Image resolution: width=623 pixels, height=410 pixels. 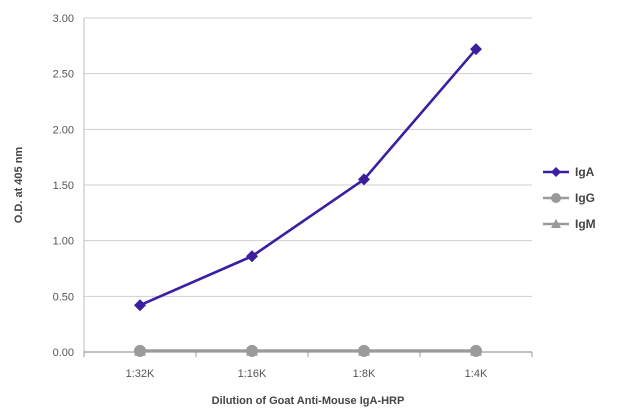 I want to click on y-tick-label: 1.00, so click(x=63, y=242).